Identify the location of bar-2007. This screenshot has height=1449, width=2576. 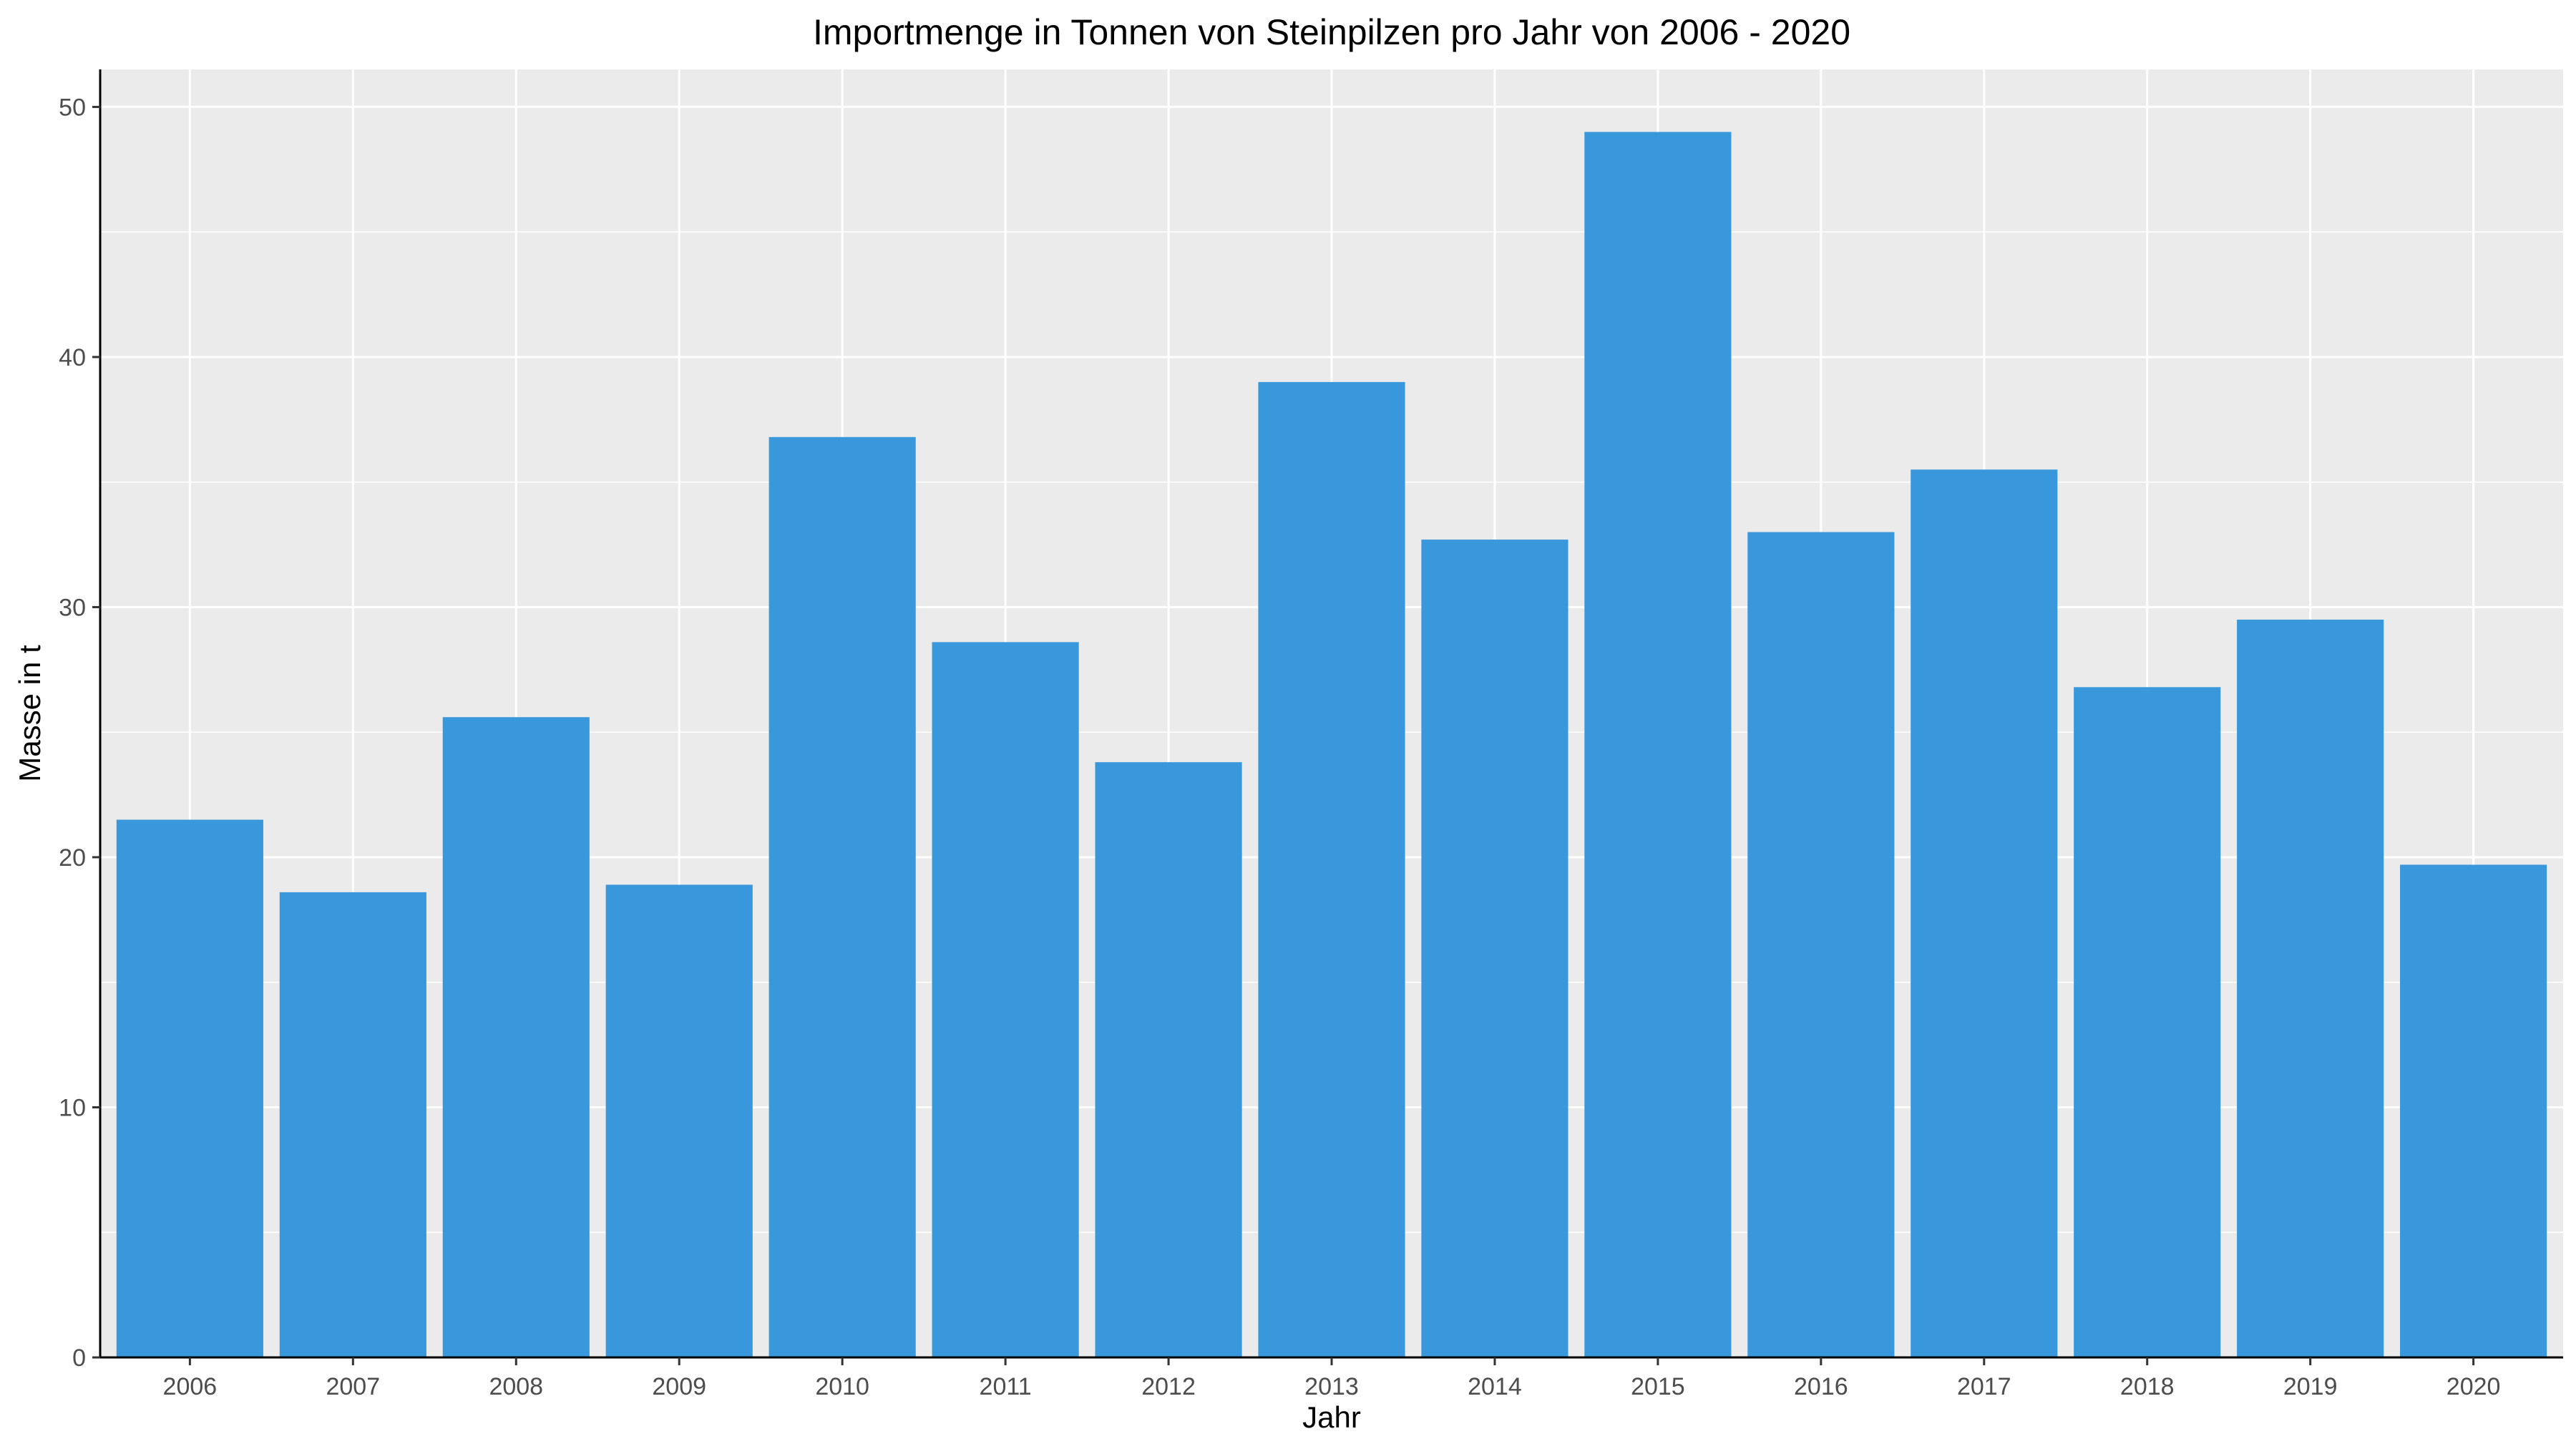
(352, 1124).